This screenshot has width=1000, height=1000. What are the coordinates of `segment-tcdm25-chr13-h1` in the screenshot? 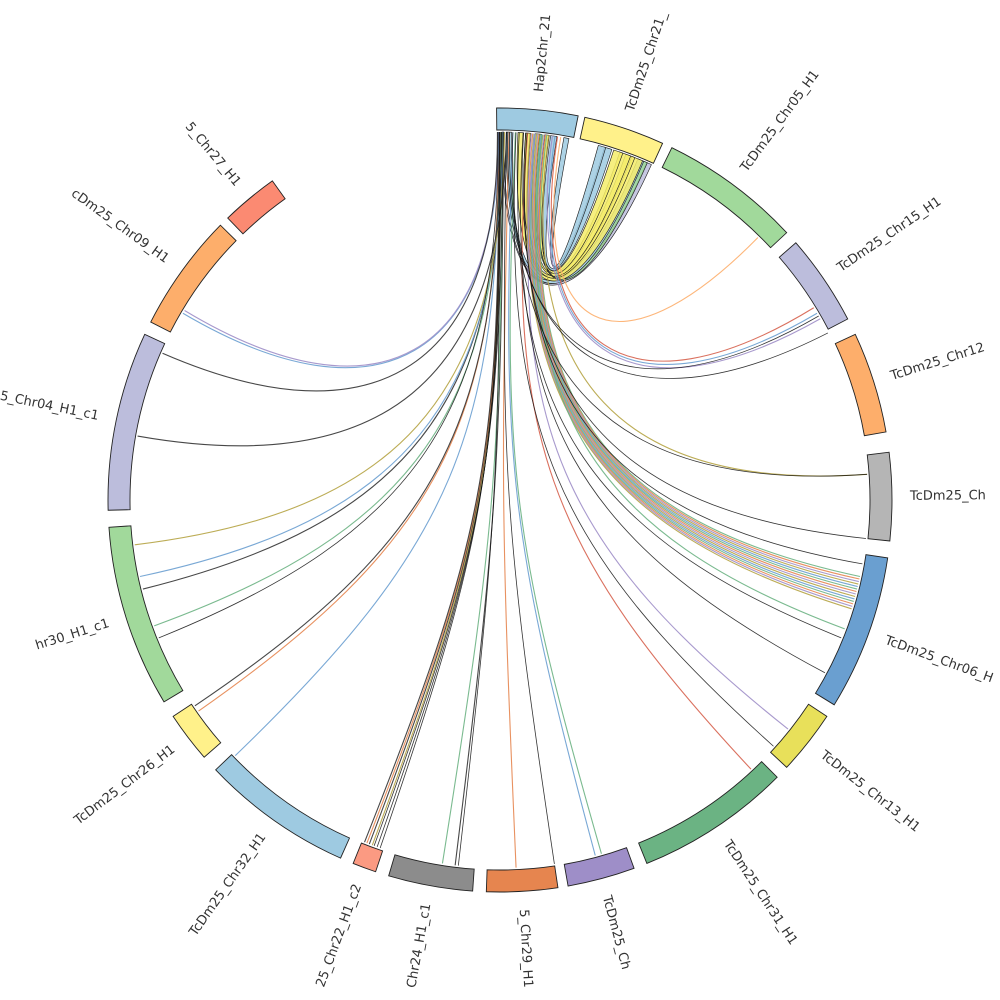 It's located at (798, 735).